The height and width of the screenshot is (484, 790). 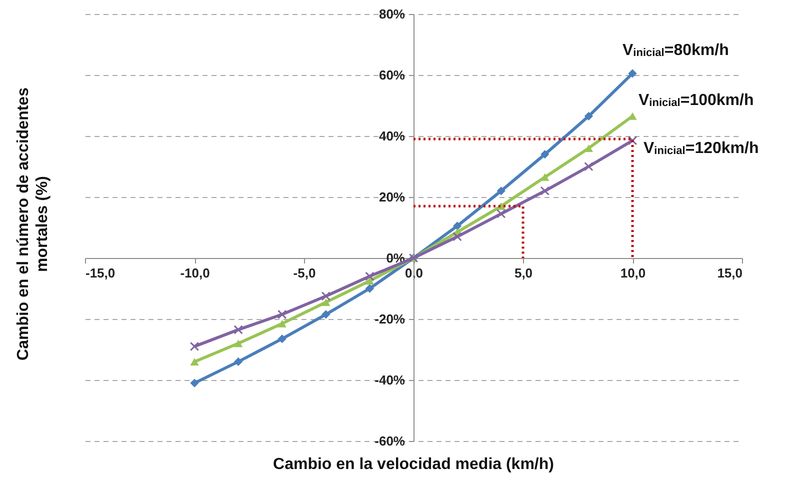 I want to click on y-tick-label: -60%, so click(x=390, y=441).